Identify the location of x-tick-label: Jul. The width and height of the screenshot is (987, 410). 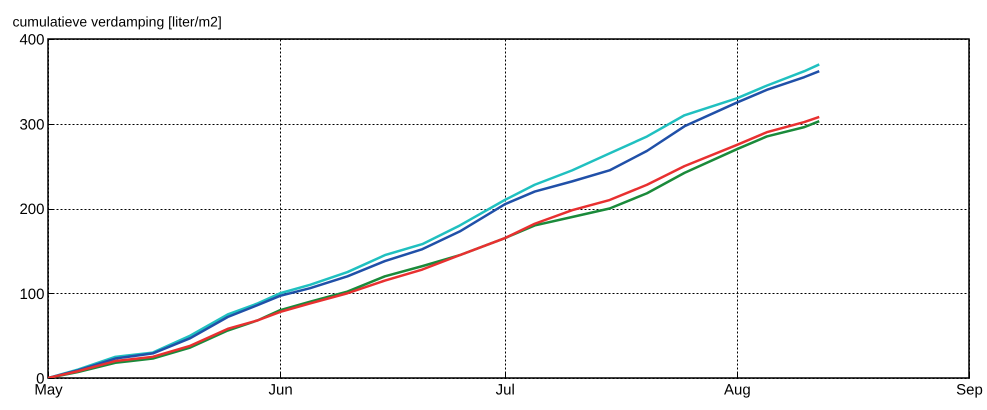
(505, 390).